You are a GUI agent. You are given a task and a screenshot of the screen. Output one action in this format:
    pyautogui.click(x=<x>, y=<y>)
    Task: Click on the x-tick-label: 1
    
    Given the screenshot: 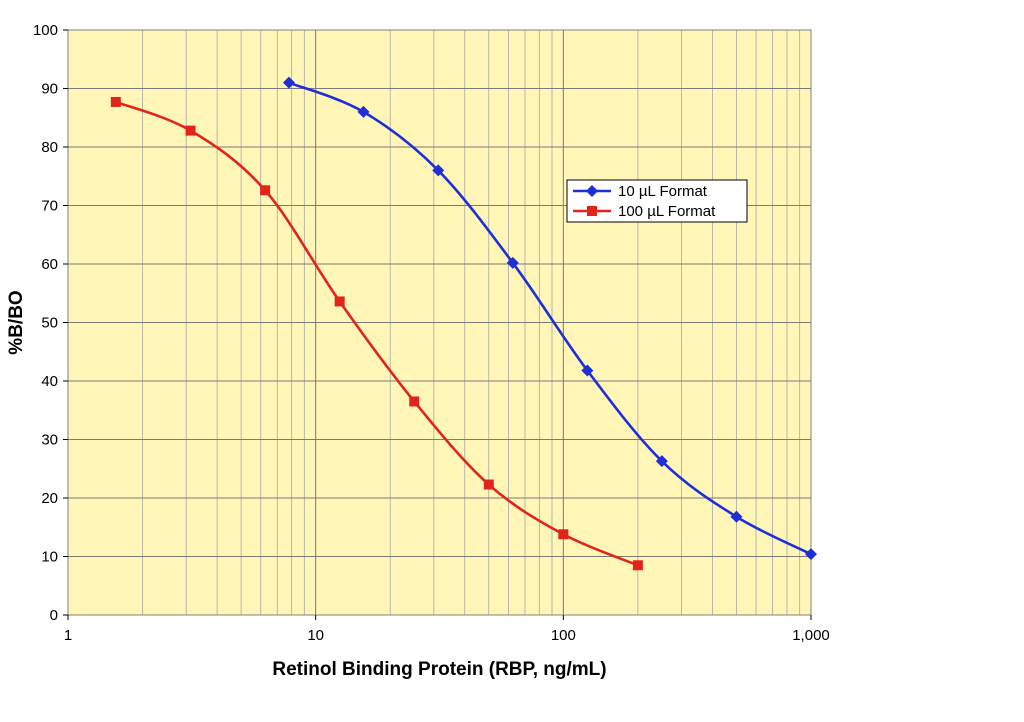 What is the action you would take?
    pyautogui.click(x=68, y=635)
    